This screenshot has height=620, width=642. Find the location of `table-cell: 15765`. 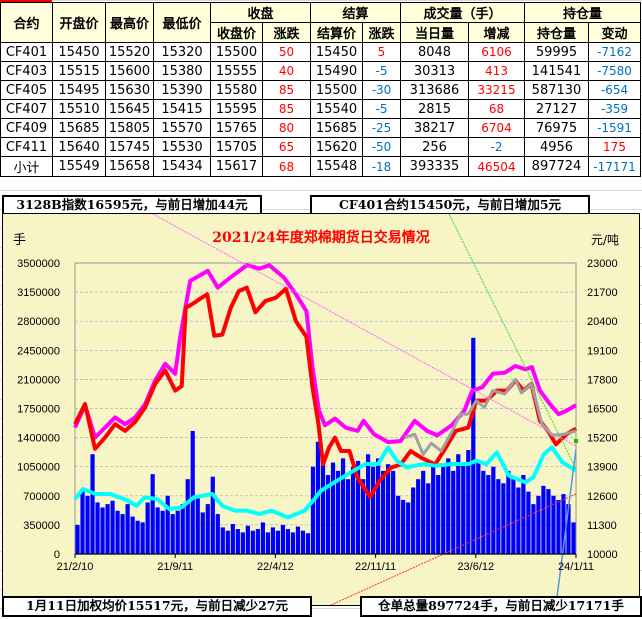

table-cell: 15765 is located at coordinates (236, 128).